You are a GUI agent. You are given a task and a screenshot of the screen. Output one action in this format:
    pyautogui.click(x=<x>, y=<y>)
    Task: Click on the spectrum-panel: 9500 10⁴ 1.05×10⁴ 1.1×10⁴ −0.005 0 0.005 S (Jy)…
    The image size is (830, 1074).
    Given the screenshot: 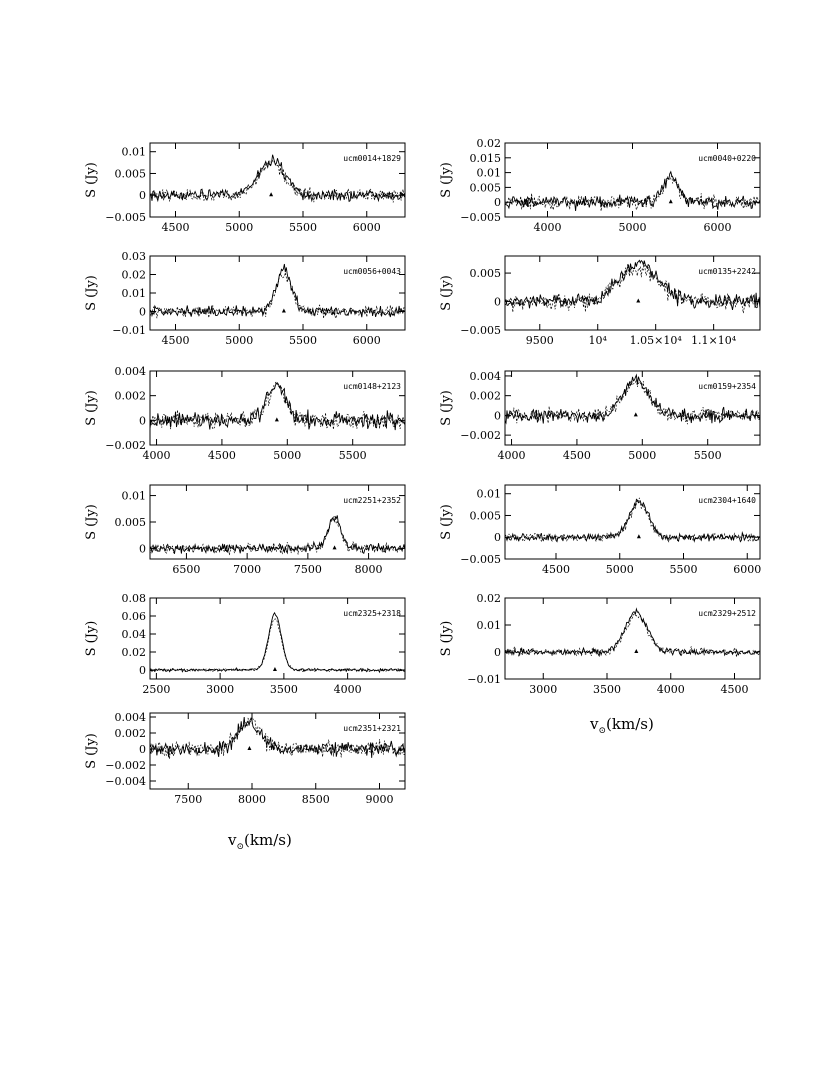 What is the action you would take?
    pyautogui.click(x=600, y=301)
    